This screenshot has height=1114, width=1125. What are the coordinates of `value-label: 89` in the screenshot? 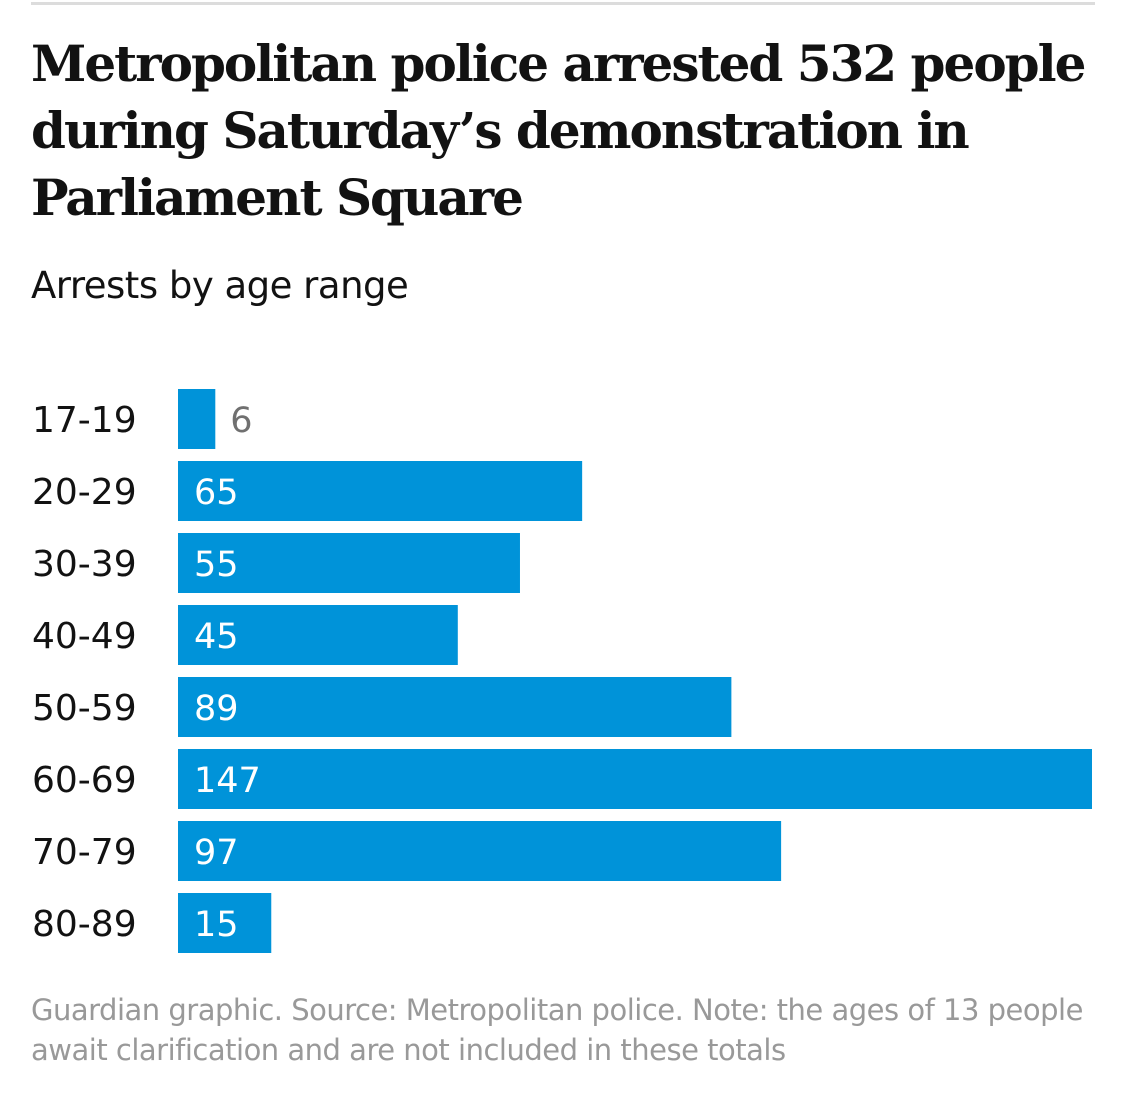 It's located at (216, 709).